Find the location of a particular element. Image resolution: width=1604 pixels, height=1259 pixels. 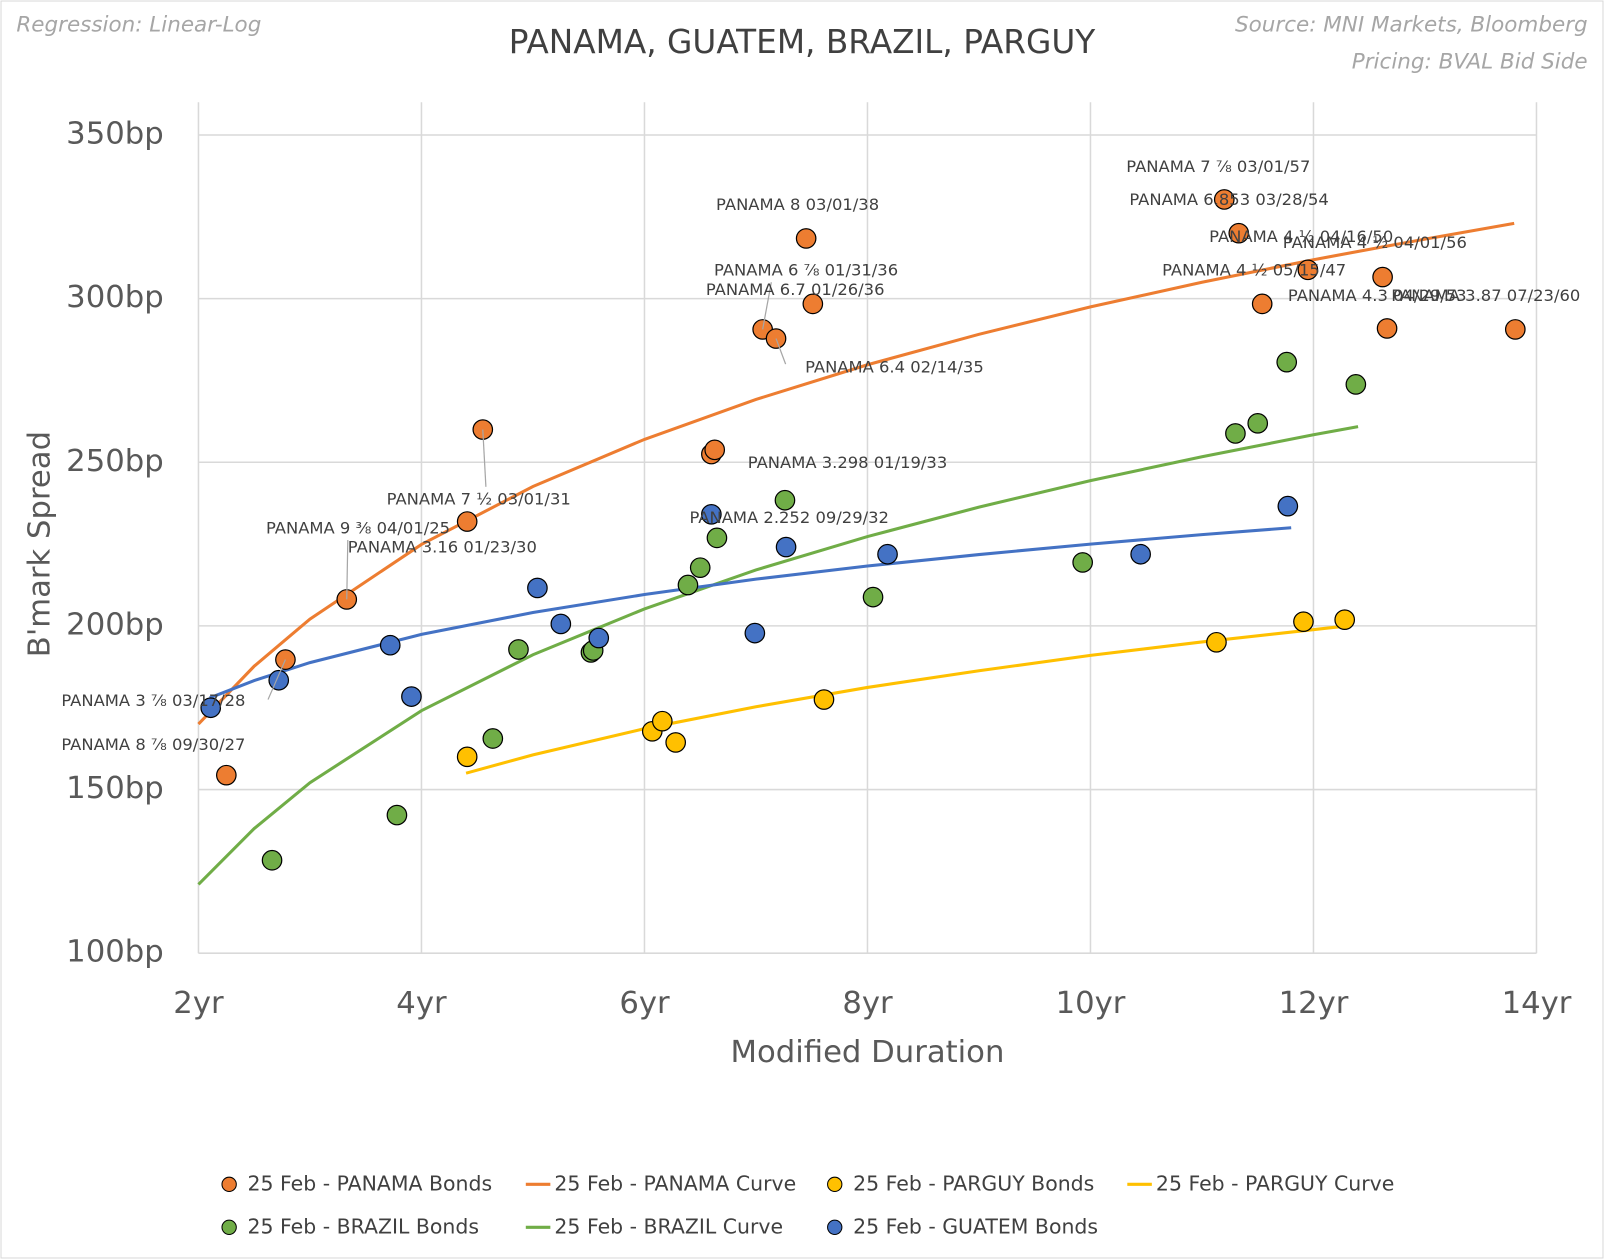

pricing-note: Pricing: BVAL Bid Side is located at coordinates (1470, 61).